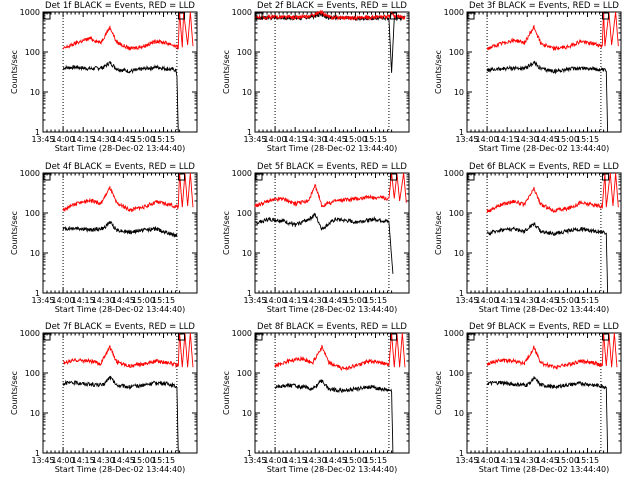 The height and width of the screenshot is (480, 640). I want to click on chart-title: Det 2f BLACK = Events, RED = LLD, so click(332, 6).